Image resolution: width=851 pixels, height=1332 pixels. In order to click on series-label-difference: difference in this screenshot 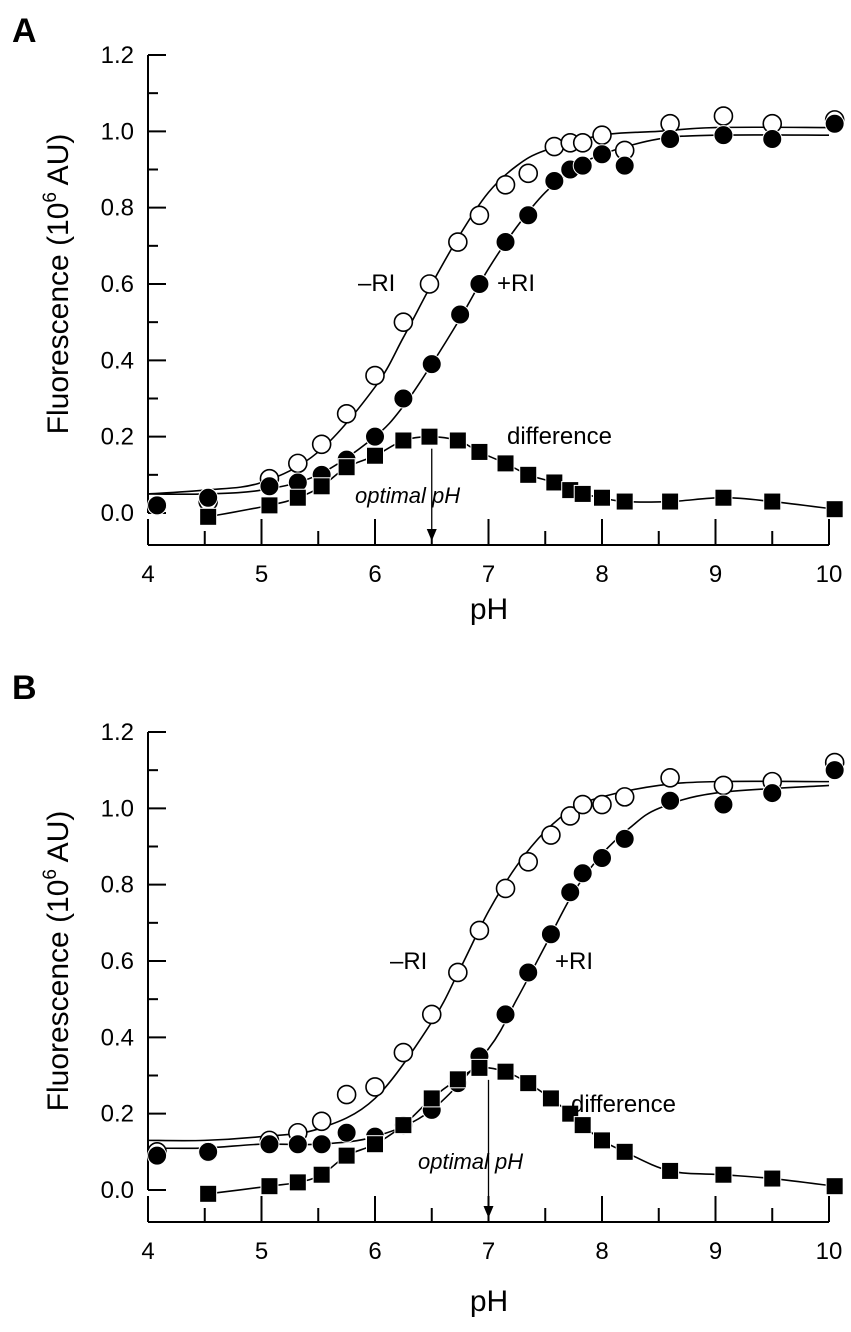, I will do `click(559, 436)`.